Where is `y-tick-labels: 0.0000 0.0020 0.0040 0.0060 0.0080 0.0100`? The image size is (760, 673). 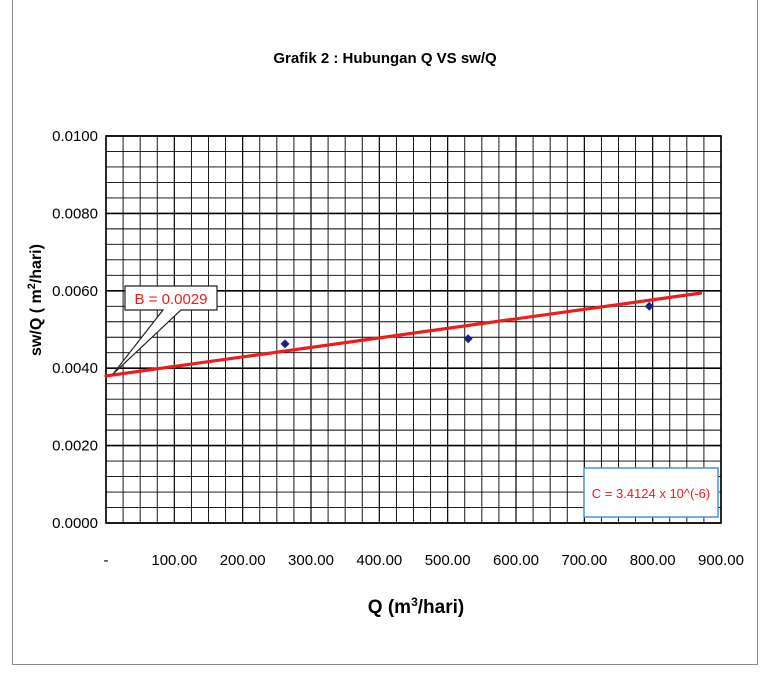 y-tick-labels: 0.0000 0.0020 0.0040 0.0060 0.0080 0.0100 is located at coordinates (75, 330).